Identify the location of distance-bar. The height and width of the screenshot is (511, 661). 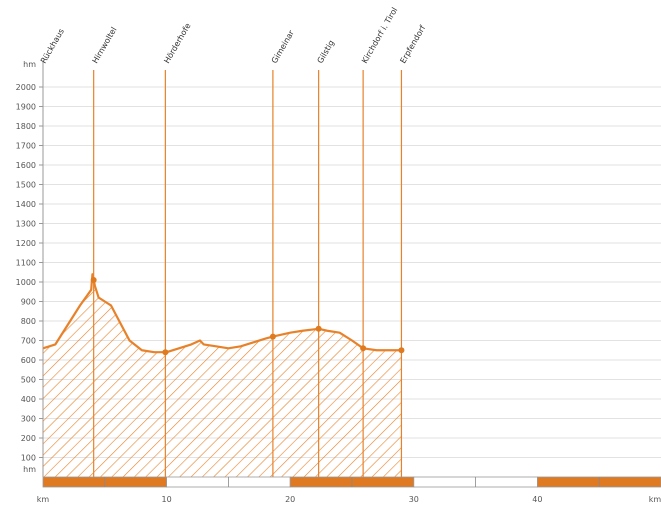
(351, 482).